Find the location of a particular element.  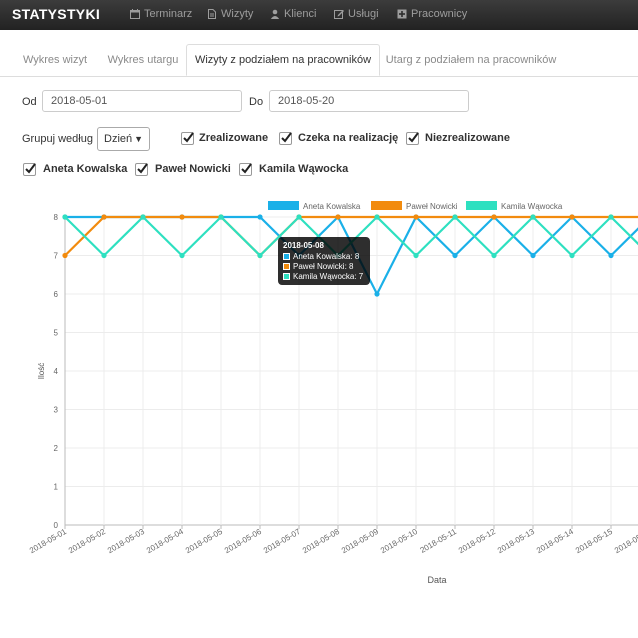

x-tick-label: 2018-05-05 is located at coordinates (204, 541).